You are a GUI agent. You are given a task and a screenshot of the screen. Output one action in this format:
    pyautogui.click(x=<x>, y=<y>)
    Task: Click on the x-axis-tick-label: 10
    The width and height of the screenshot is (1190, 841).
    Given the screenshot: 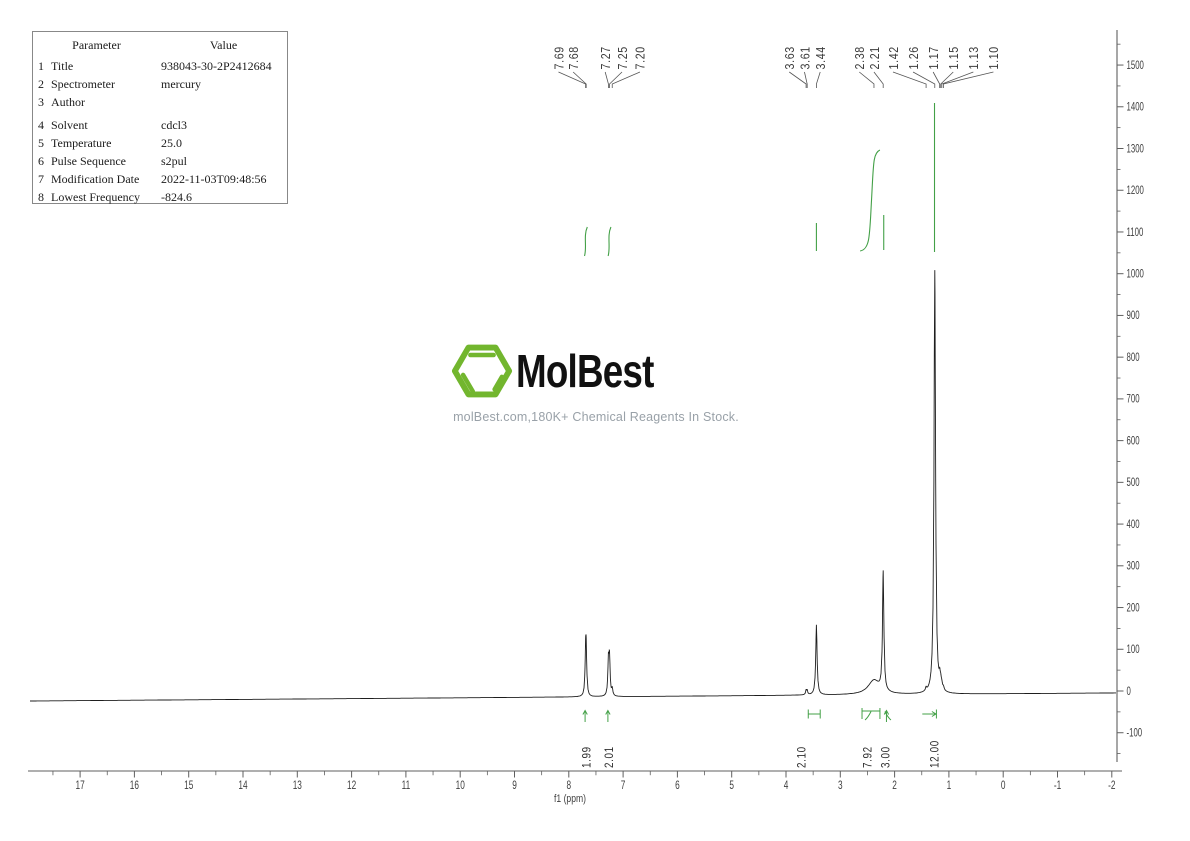 What is the action you would take?
    pyautogui.click(x=461, y=786)
    